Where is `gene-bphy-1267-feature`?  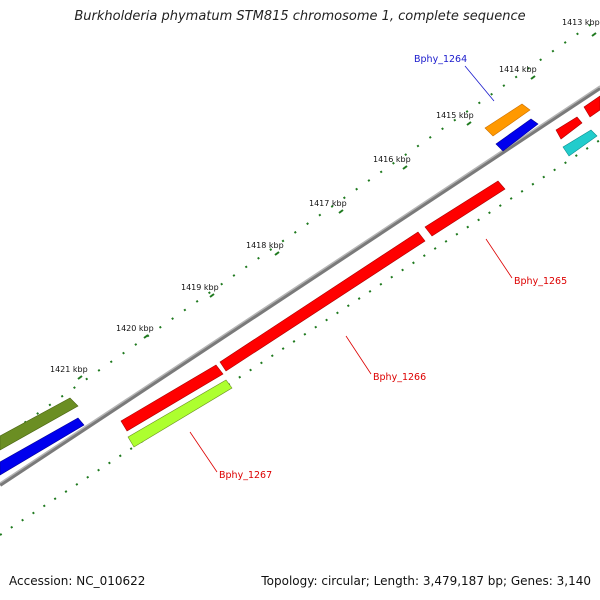 gene-bphy-1267-feature is located at coordinates (172, 398).